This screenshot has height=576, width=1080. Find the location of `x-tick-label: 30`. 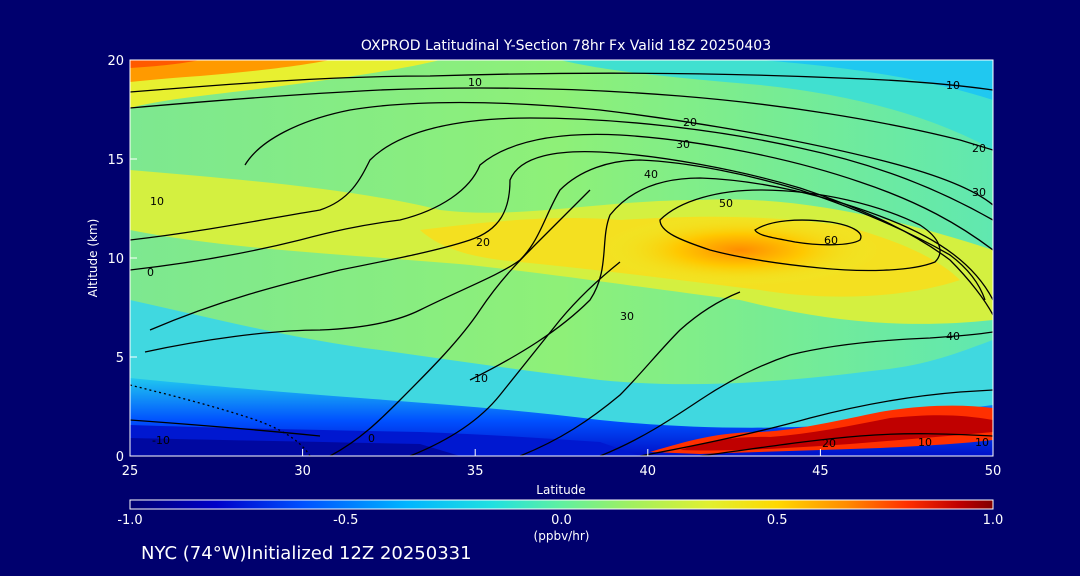

x-tick-label: 30 is located at coordinates (302, 471).